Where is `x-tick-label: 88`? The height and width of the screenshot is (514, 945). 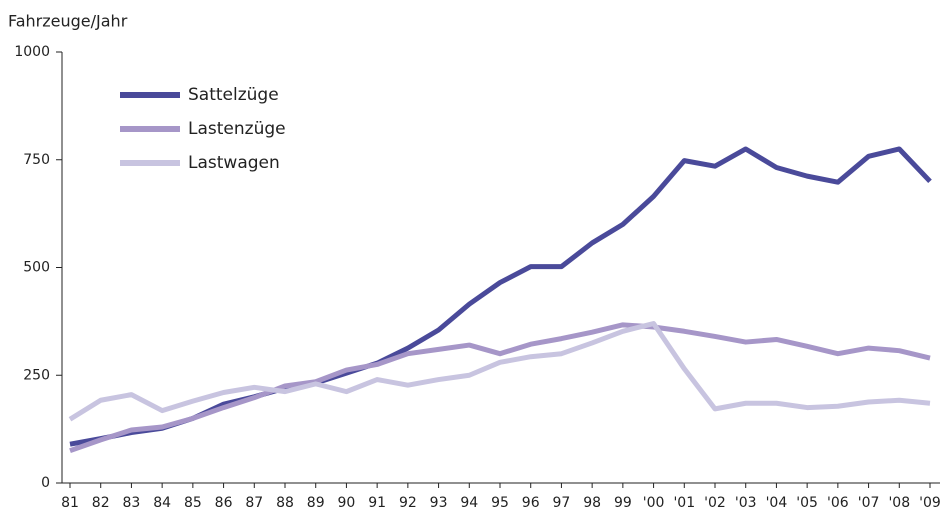 x-tick-label: 88 is located at coordinates (285, 502).